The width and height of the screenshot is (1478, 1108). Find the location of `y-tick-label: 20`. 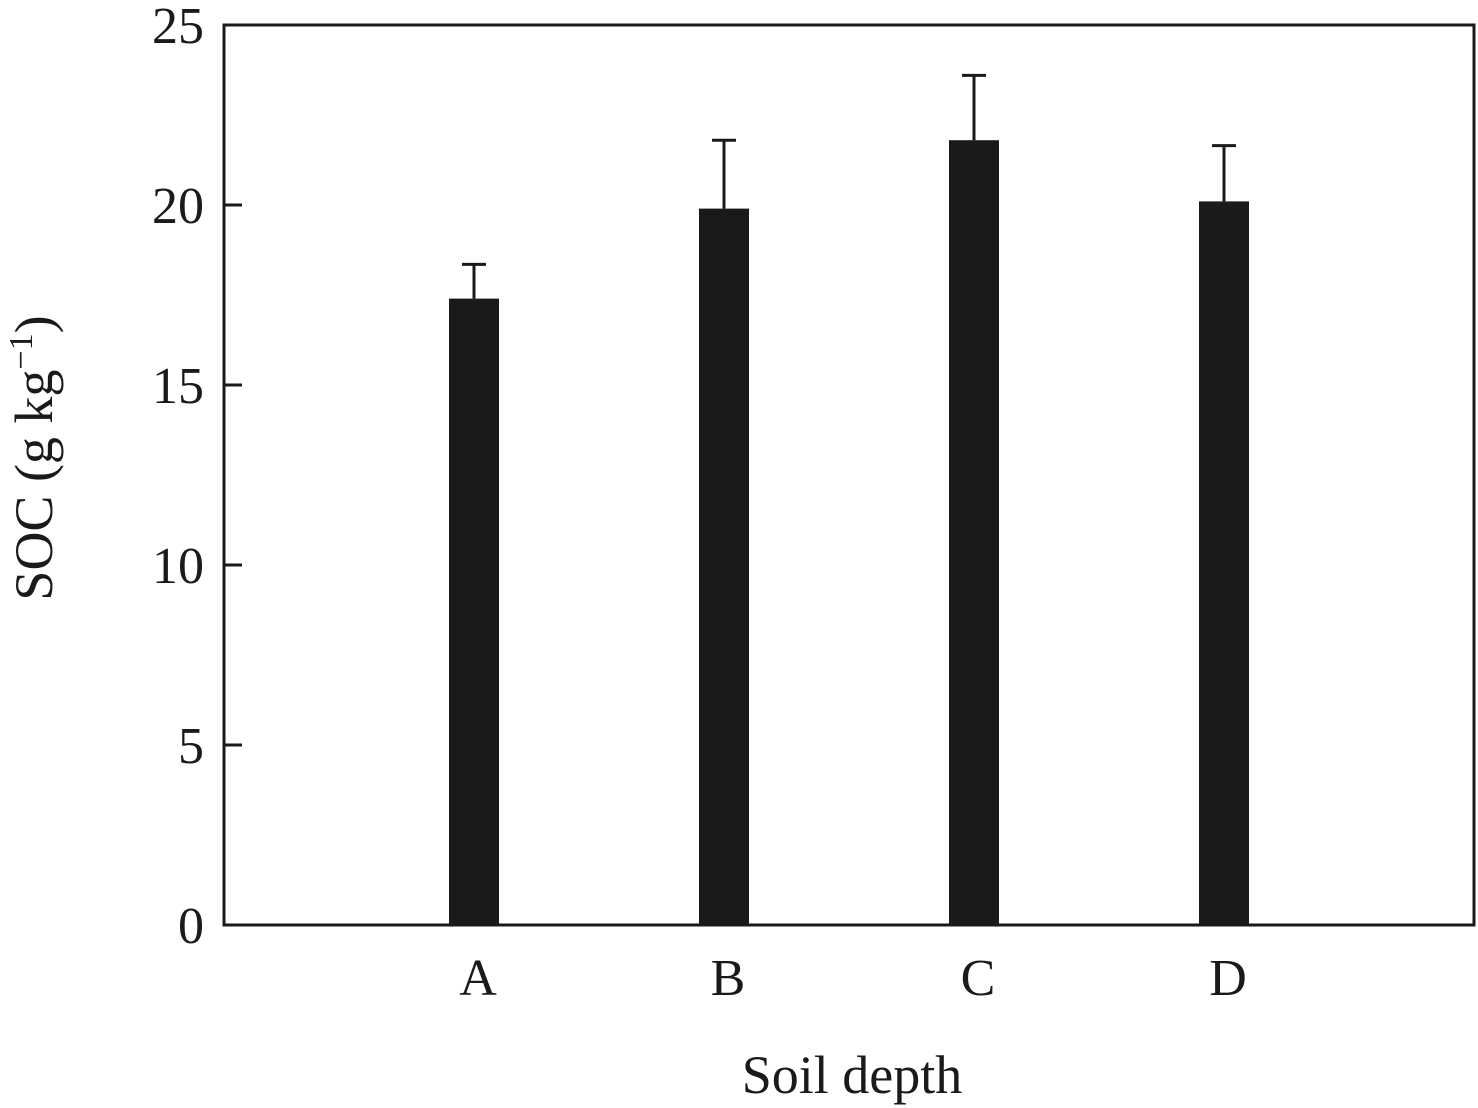

y-tick-label: 20 is located at coordinates (178, 206).